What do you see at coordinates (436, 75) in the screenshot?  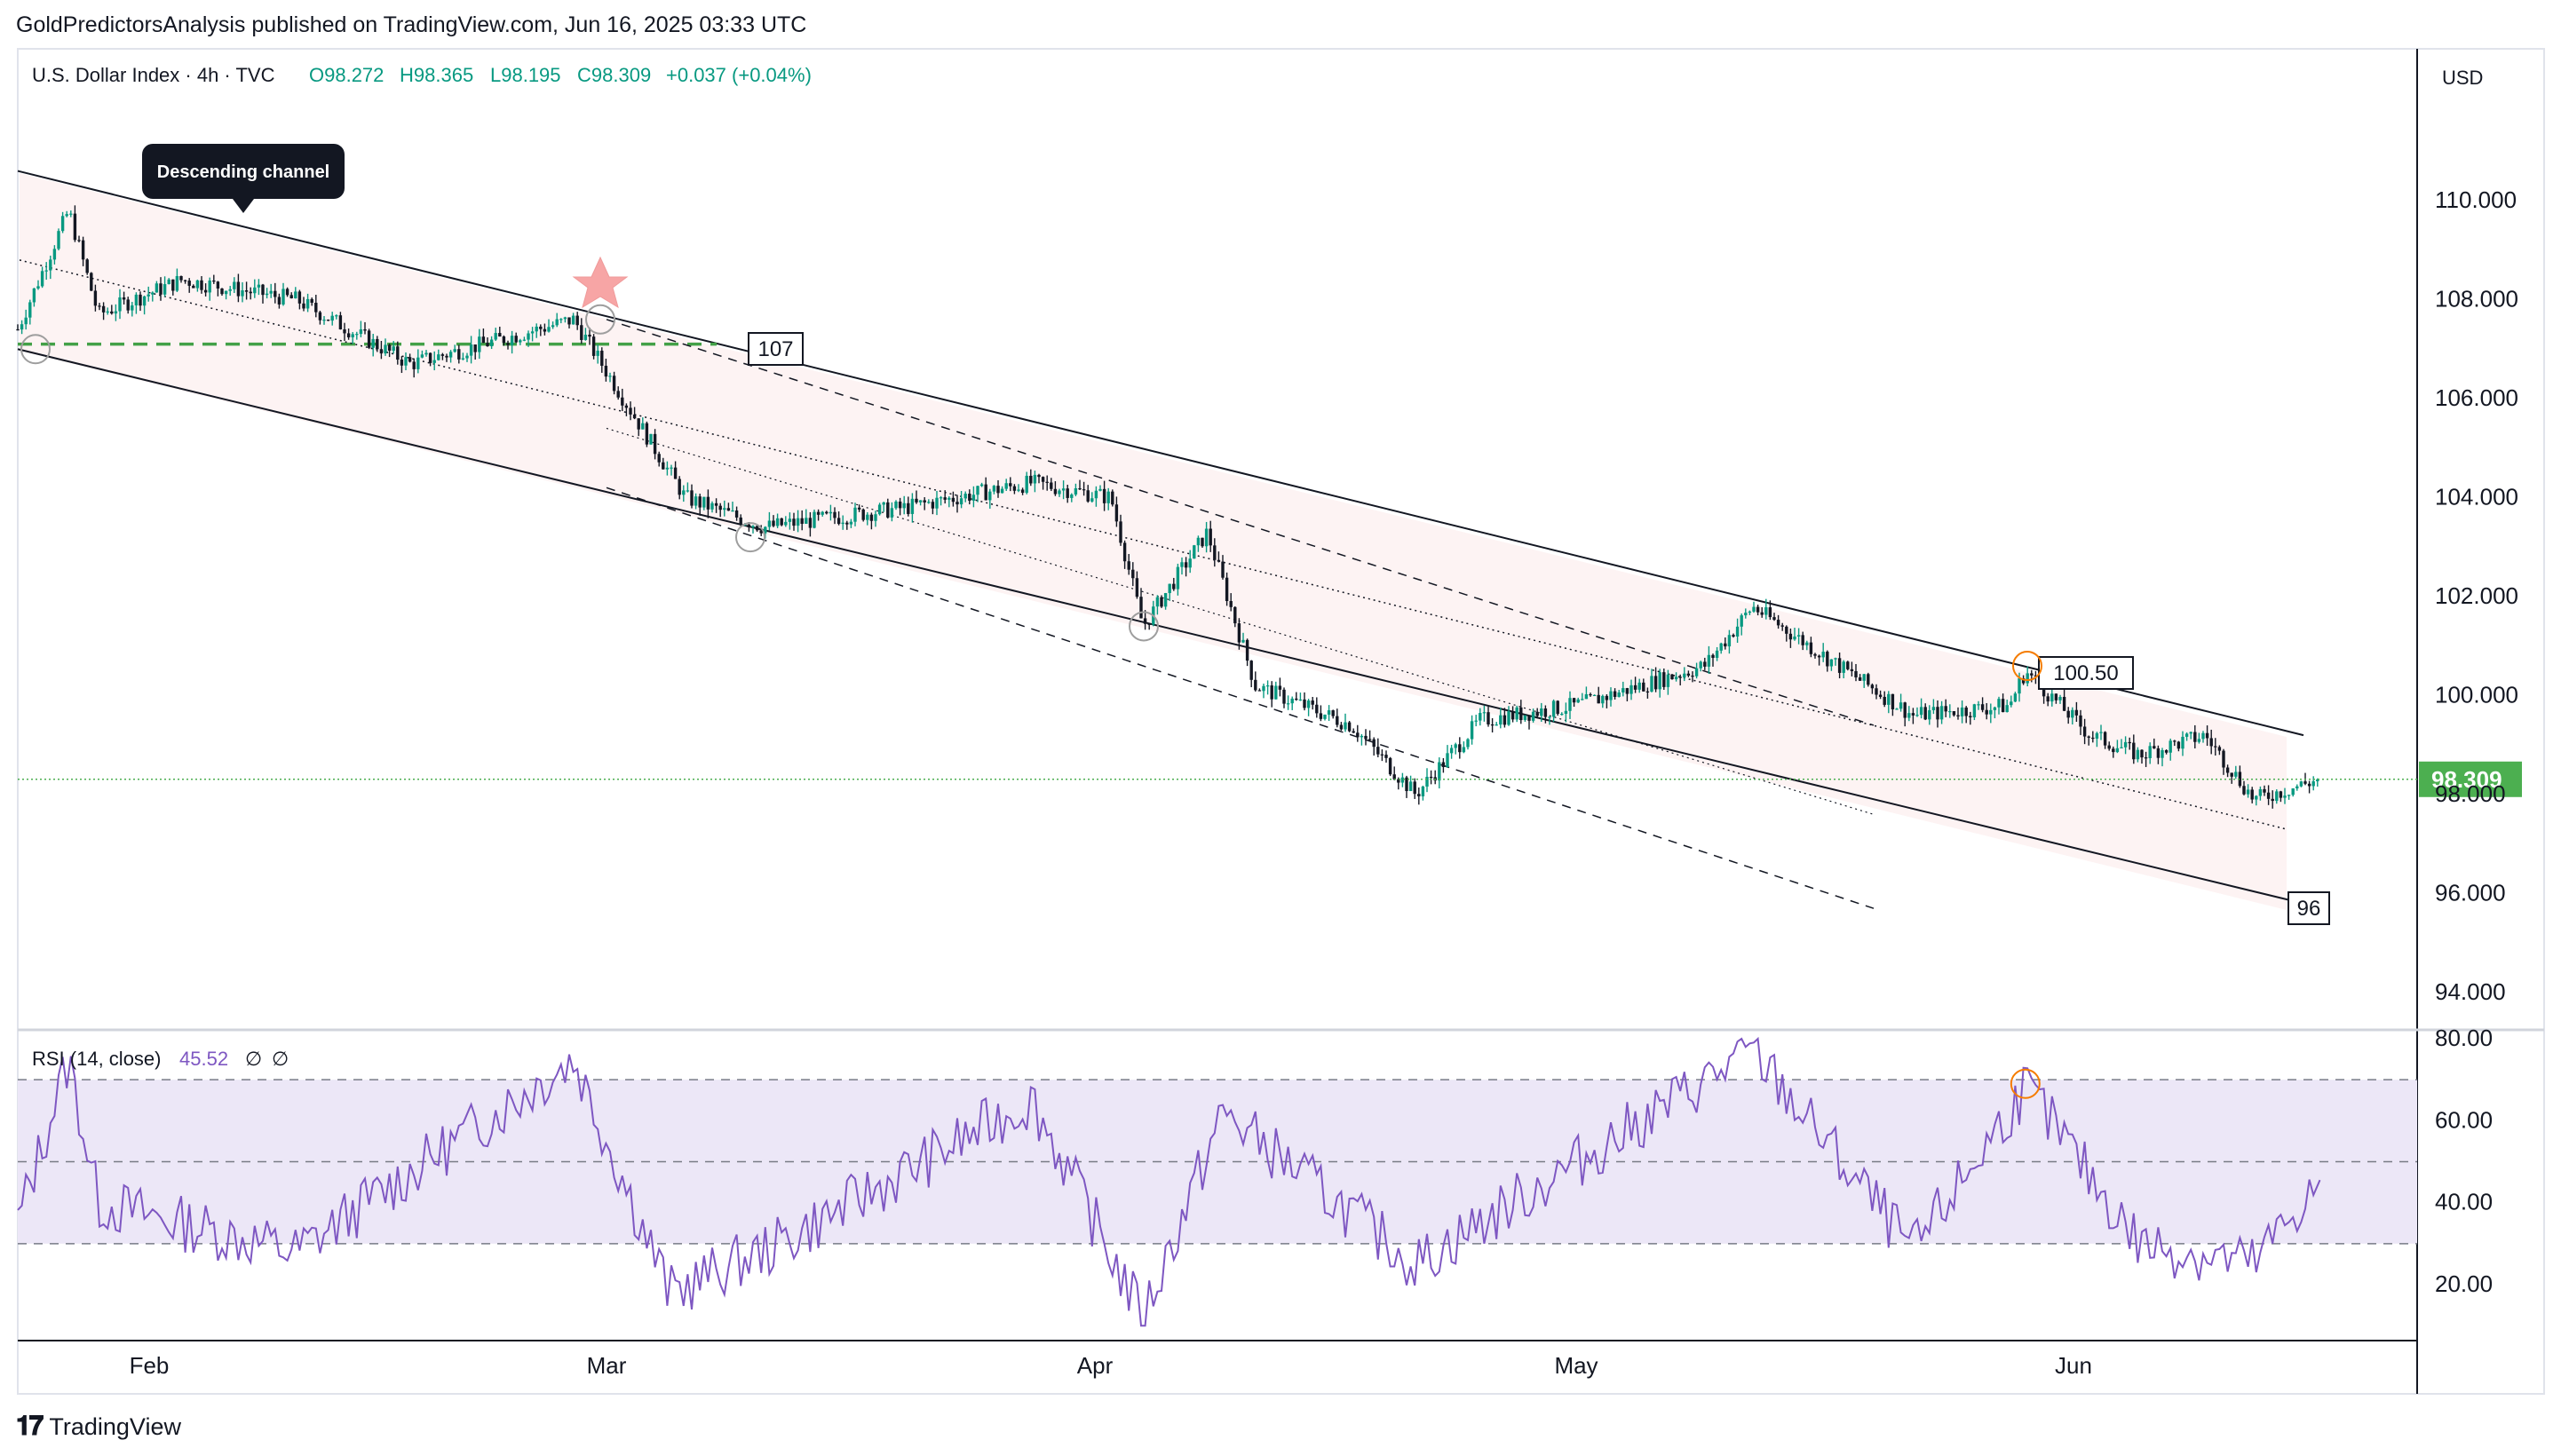 I see `legend-high: H98.365` at bounding box center [436, 75].